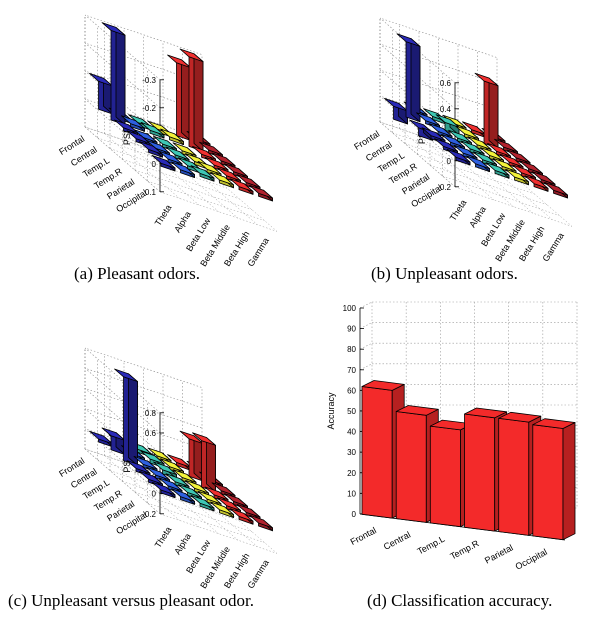  Describe the element at coordinates (154, 164) in the screenshot. I see `chart-a-z-tick-label: 0` at that location.